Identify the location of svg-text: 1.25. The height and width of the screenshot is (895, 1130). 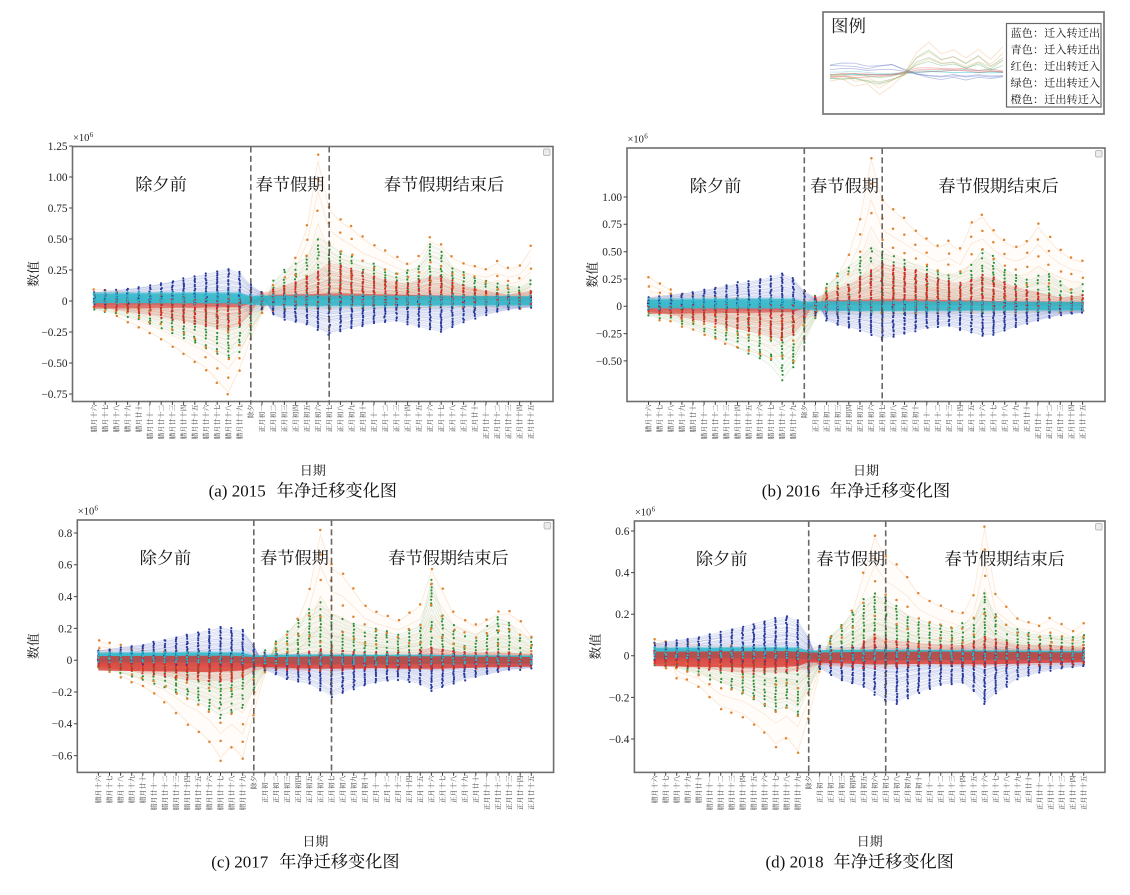
(58, 147).